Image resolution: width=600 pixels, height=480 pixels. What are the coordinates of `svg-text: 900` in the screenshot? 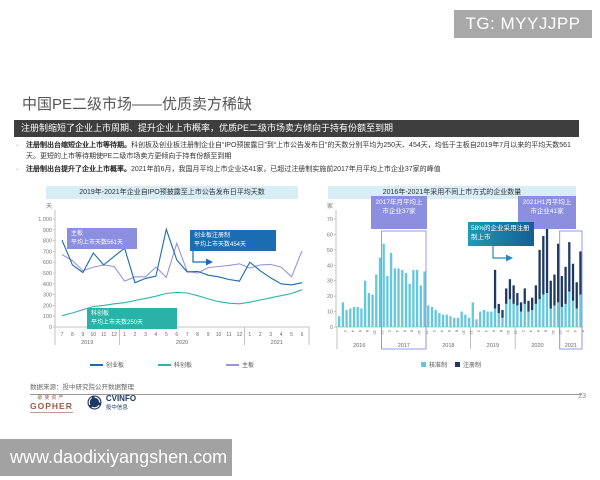 It's located at (47, 231).